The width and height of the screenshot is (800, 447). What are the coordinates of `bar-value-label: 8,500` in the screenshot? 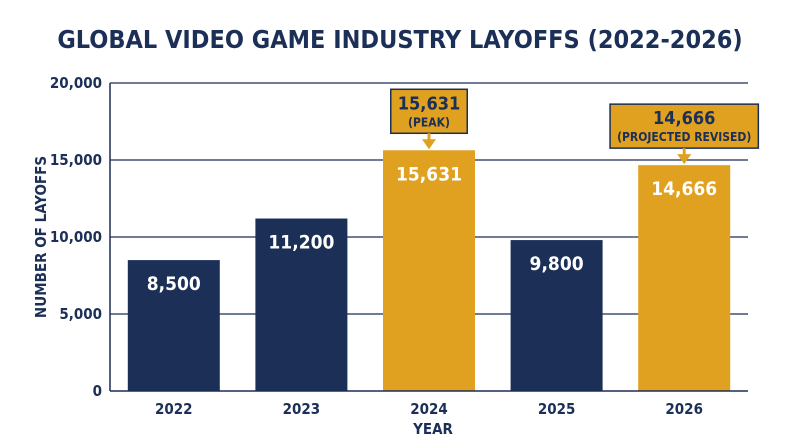 It's located at (174, 284).